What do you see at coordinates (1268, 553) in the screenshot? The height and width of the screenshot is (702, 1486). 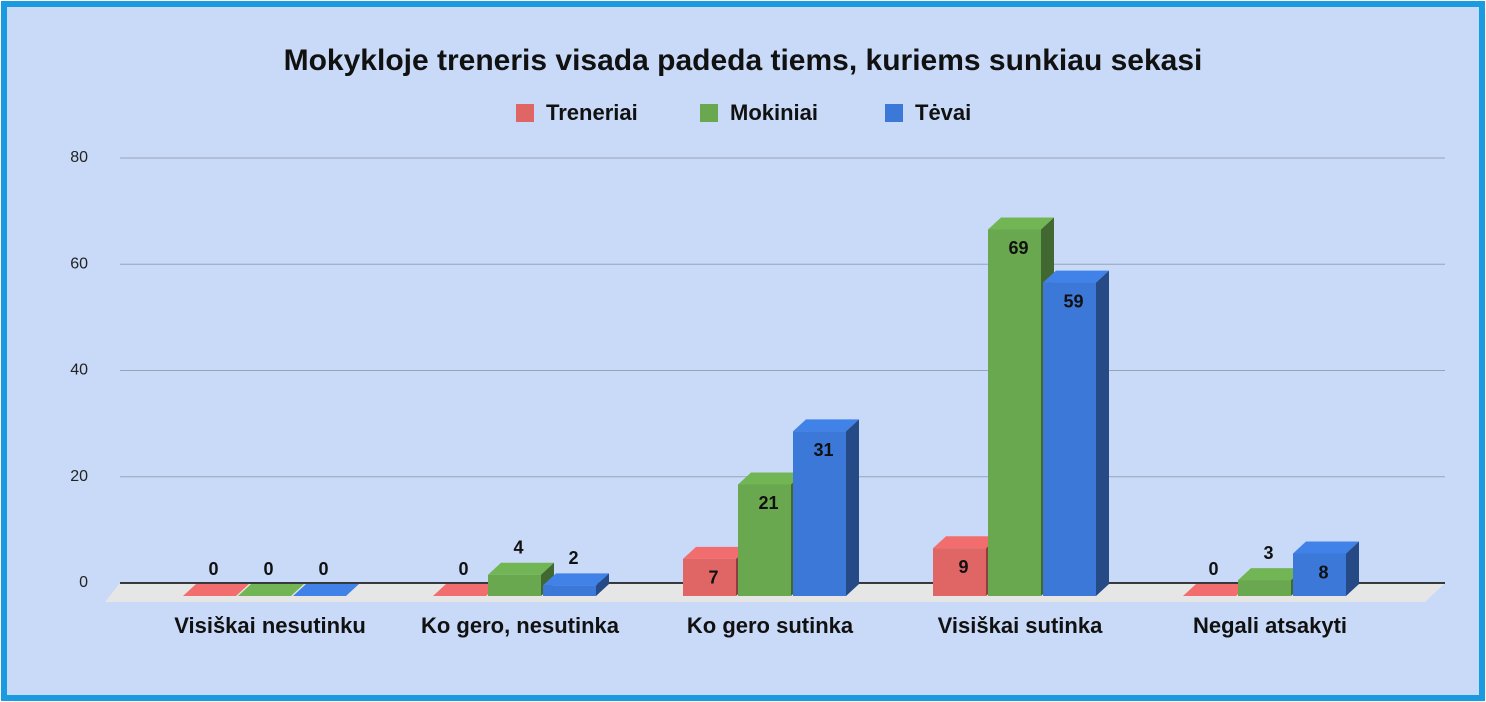 I see `data-label: 3` at bounding box center [1268, 553].